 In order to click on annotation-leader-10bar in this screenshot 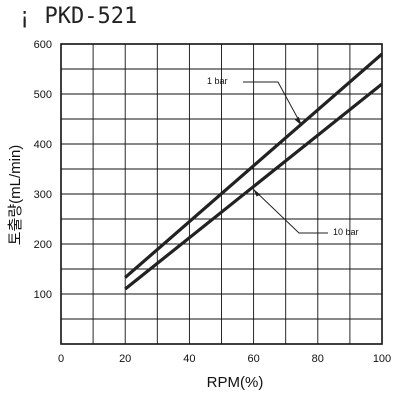, I will do `click(290, 211)`.